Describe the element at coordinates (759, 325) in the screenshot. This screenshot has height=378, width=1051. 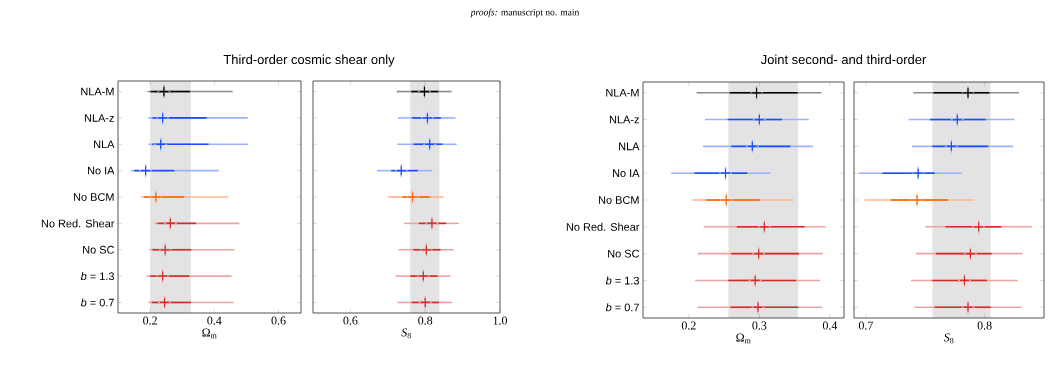
I see `x-tick-label: 0.3` at that location.